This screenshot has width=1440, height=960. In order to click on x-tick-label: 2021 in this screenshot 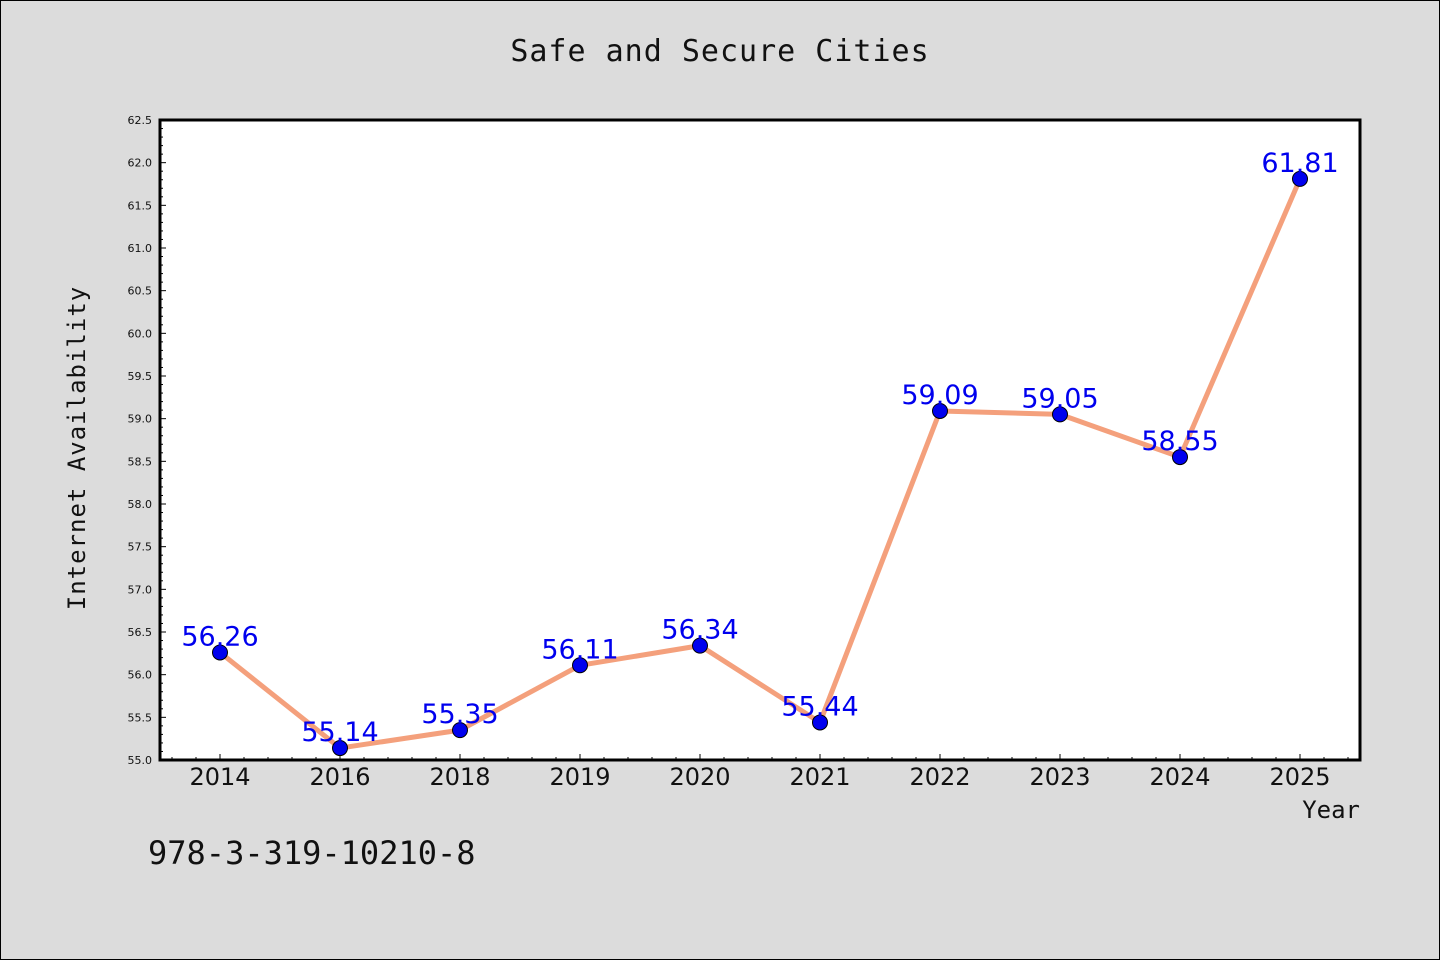, I will do `click(819, 777)`.